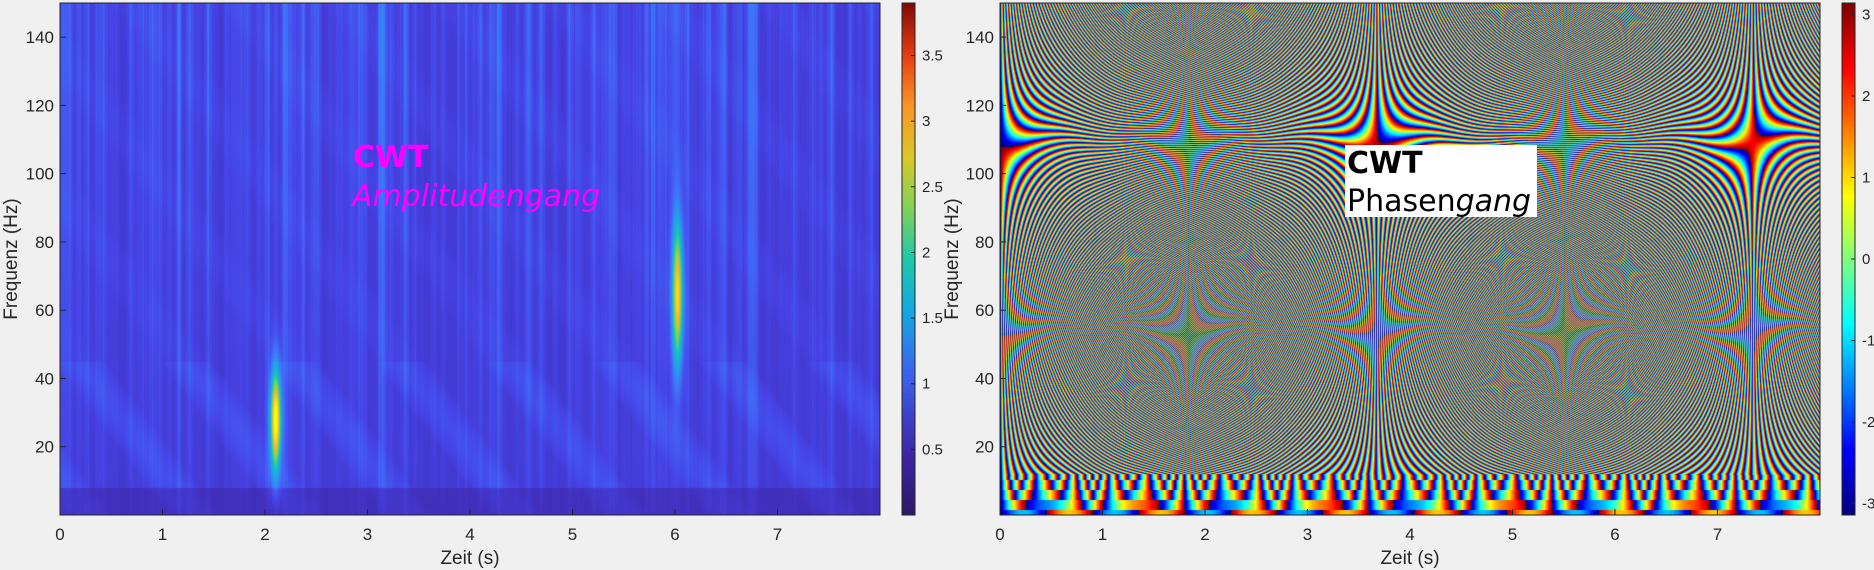 The image size is (1874, 570). What do you see at coordinates (1401, 201) in the screenshot?
I see `phase-annotation-subtitle-normal: Phasen` at bounding box center [1401, 201].